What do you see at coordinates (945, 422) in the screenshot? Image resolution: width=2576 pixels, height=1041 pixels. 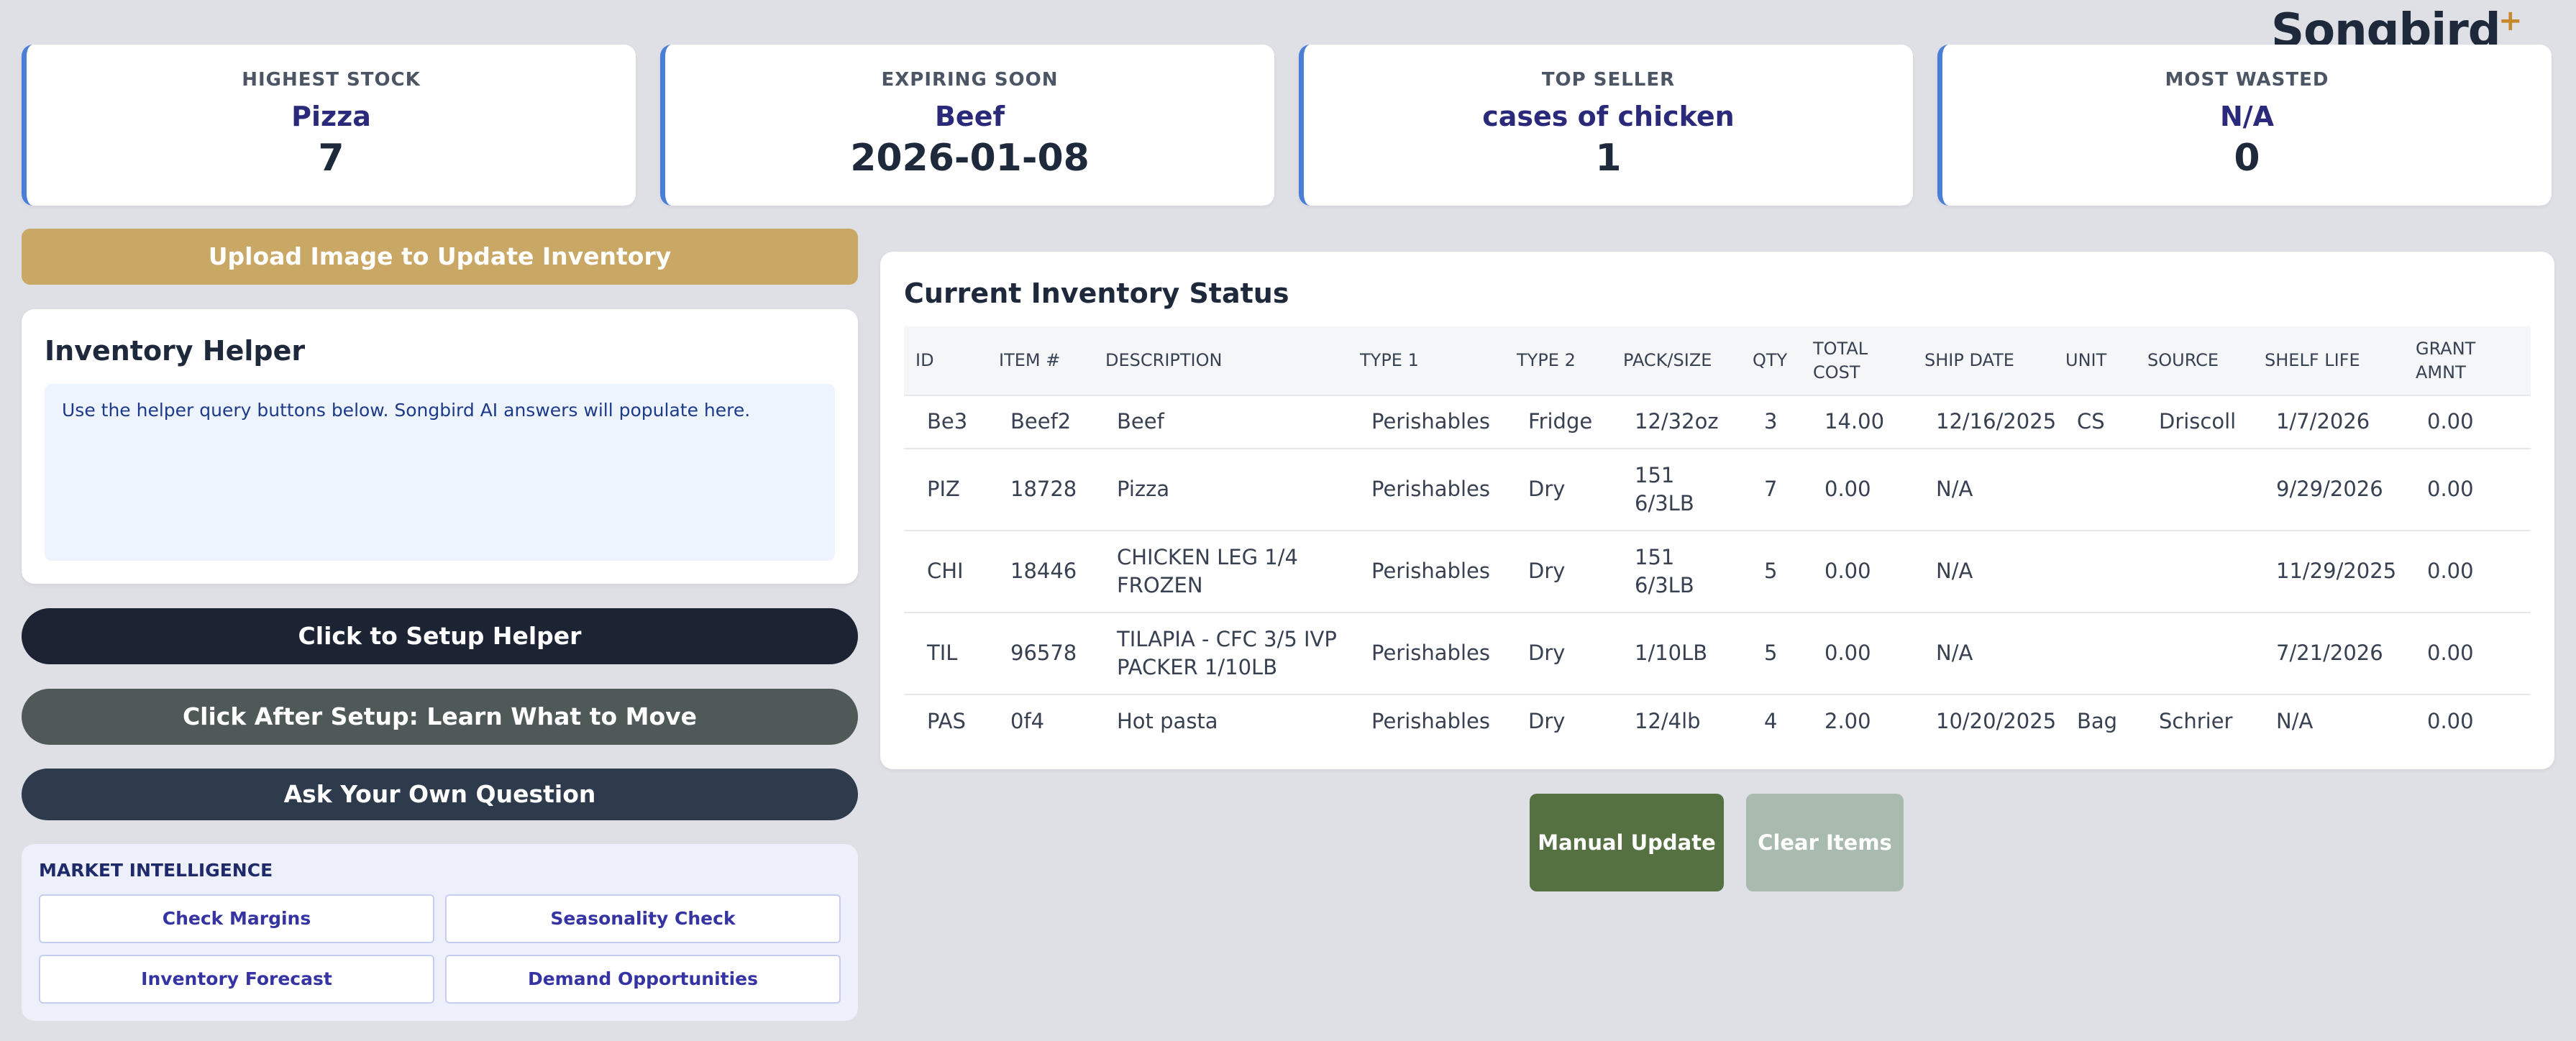 I see `table-cell: Be3` at bounding box center [945, 422].